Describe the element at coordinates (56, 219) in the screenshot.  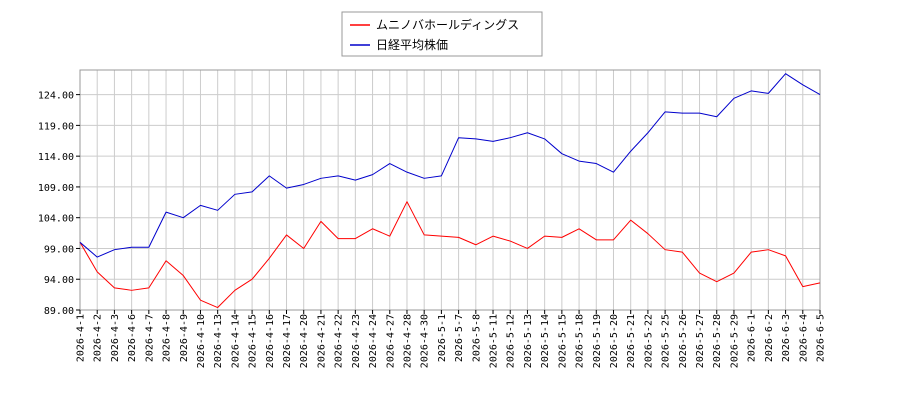
I see `y-tick-label: 104.00` at that location.